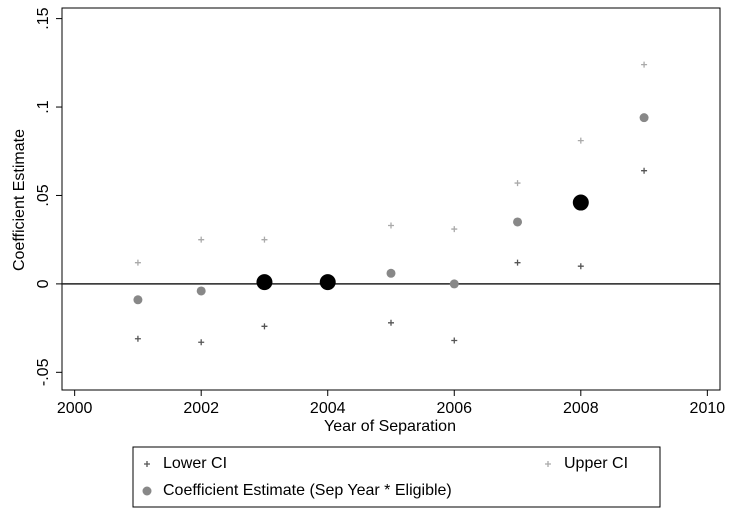  What do you see at coordinates (195, 463) in the screenshot?
I see `legend-label: Lower CI` at bounding box center [195, 463].